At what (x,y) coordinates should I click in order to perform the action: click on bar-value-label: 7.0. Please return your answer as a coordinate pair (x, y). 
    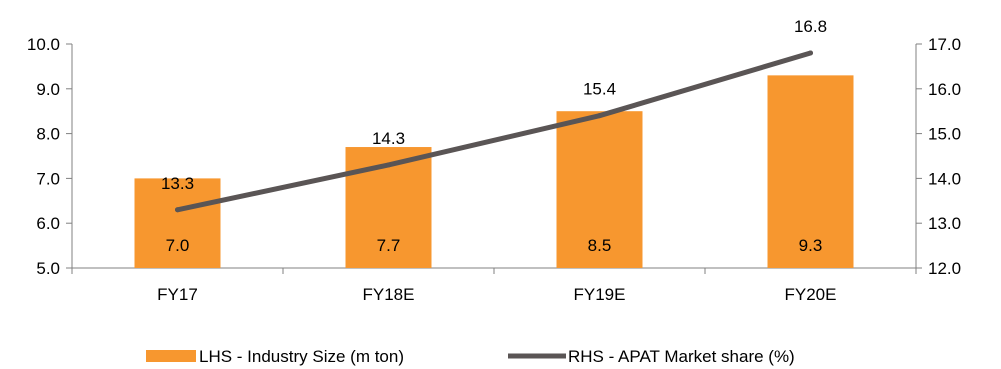
    Looking at the image, I should click on (178, 245).